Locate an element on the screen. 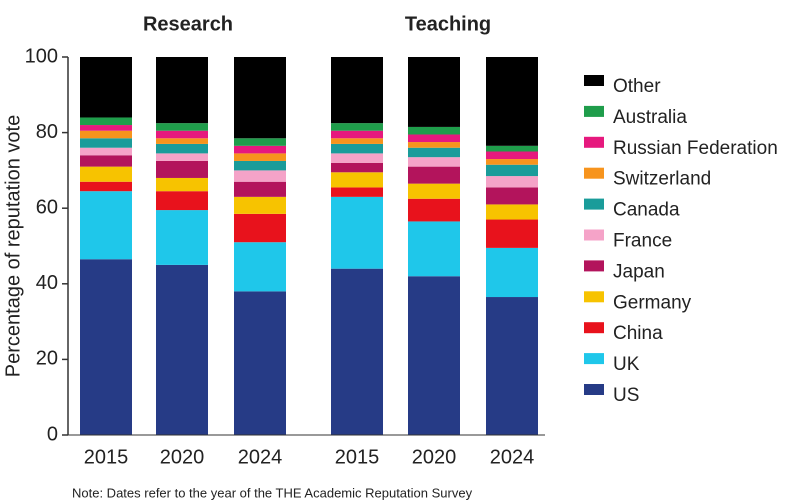 This screenshot has width=800, height=500. legend-label: Australia is located at coordinates (650, 117).